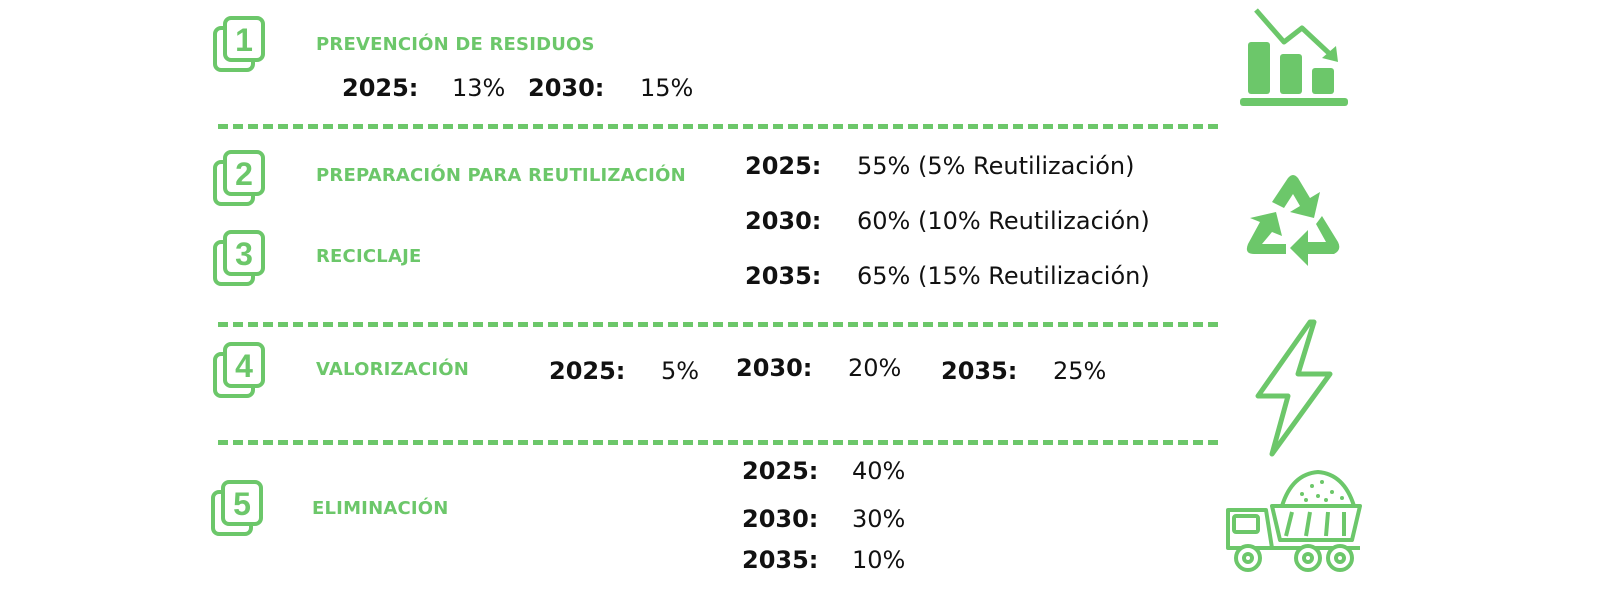  I want to click on target-value: 10%, so click(879, 560).